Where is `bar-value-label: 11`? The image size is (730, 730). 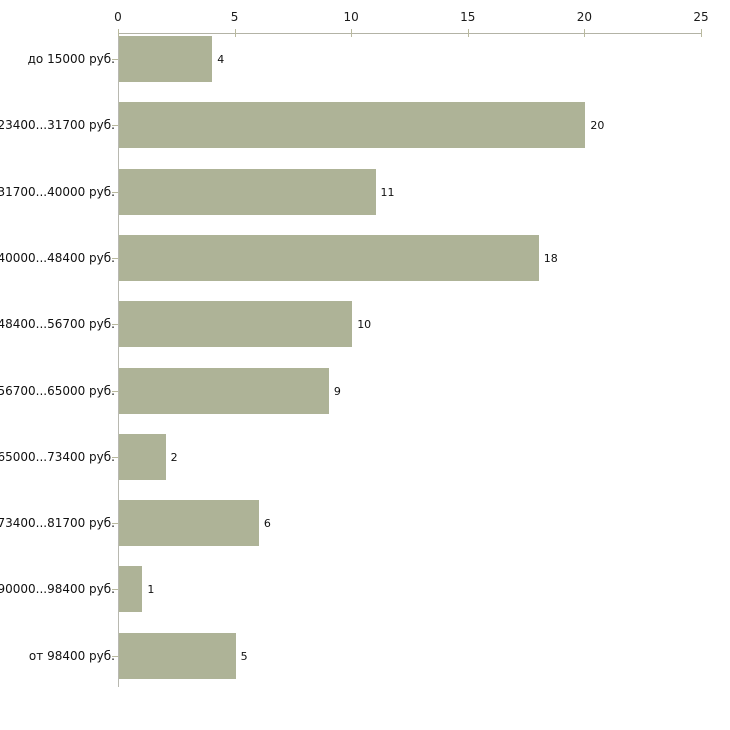
bar-value-label: 11 is located at coordinates (387, 192).